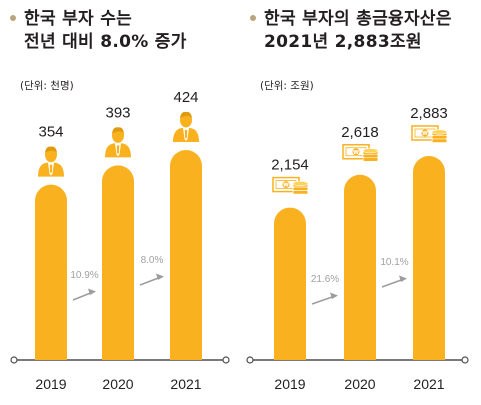 This screenshot has height=405, width=481. I want to click on growth-label: 21.6%, so click(325, 279).